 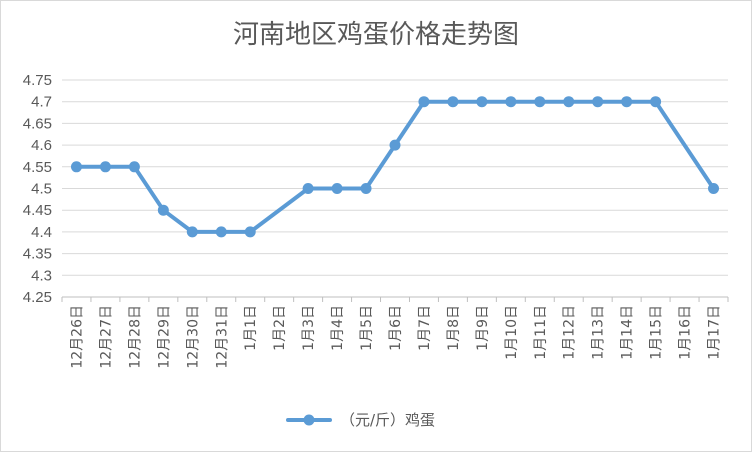 I want to click on y-tick-label: 4.7, so click(x=41, y=102).